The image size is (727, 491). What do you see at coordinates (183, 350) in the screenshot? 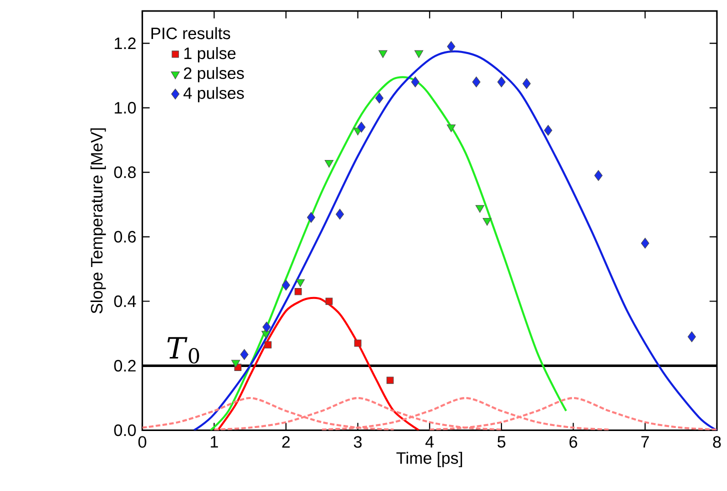
I see `ref-line-label: T$_{0}$` at bounding box center [183, 350].